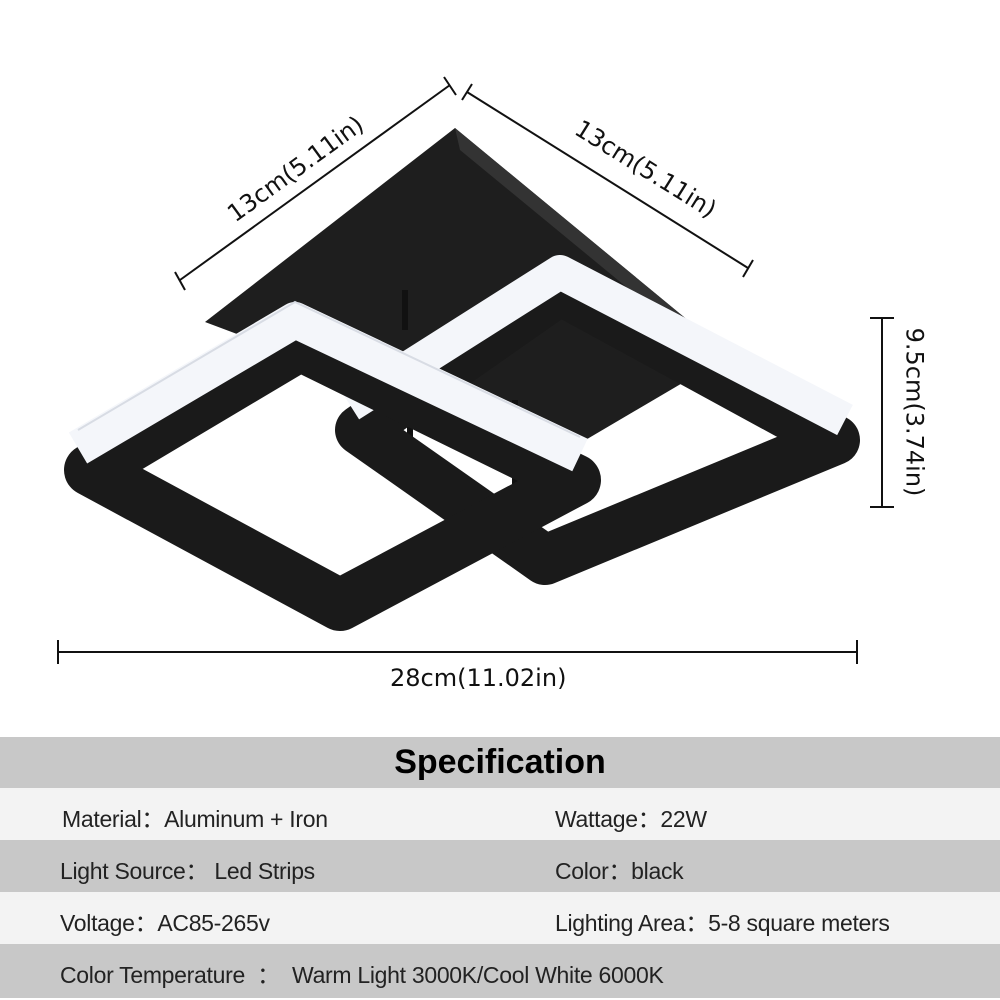 The height and width of the screenshot is (1000, 1000). I want to click on spec-row: Material：Aluminum + Iron Wattage：22W, so click(500, 814).